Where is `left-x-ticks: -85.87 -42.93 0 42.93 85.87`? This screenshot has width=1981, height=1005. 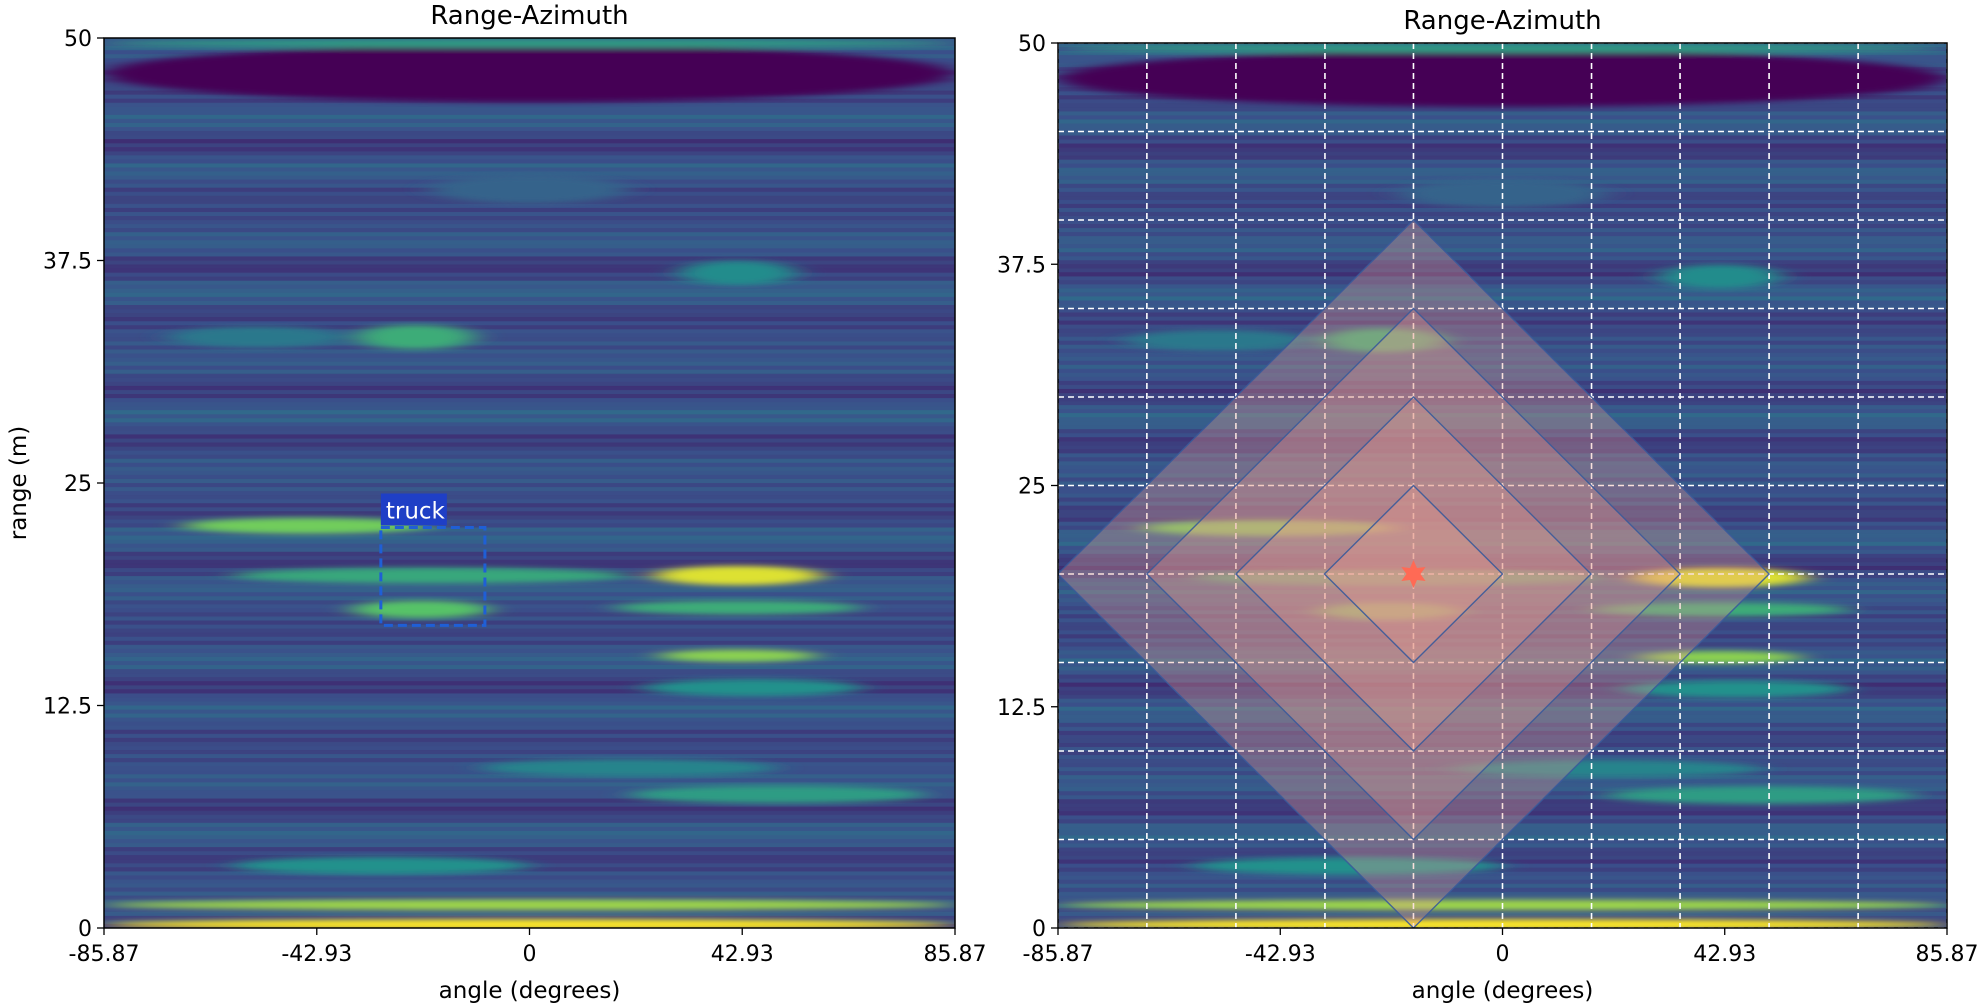 left-x-ticks: -85.87 -42.93 0 42.93 85.87 is located at coordinates (527, 947).